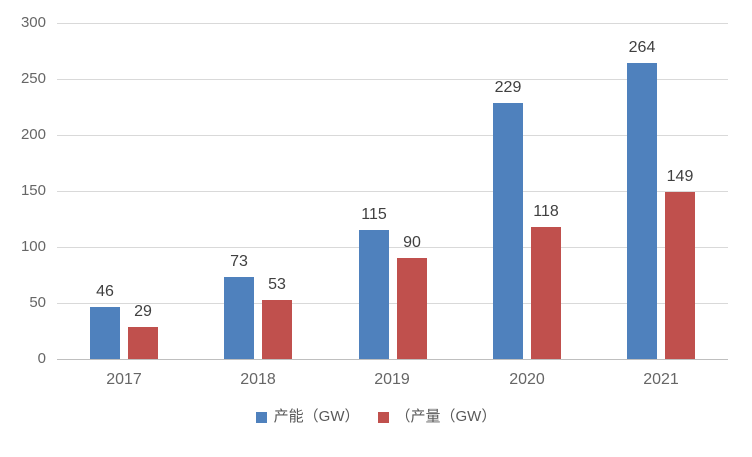 The image size is (752, 457). What do you see at coordinates (680, 275) in the screenshot?
I see `bar-series-1-2021` at bounding box center [680, 275].